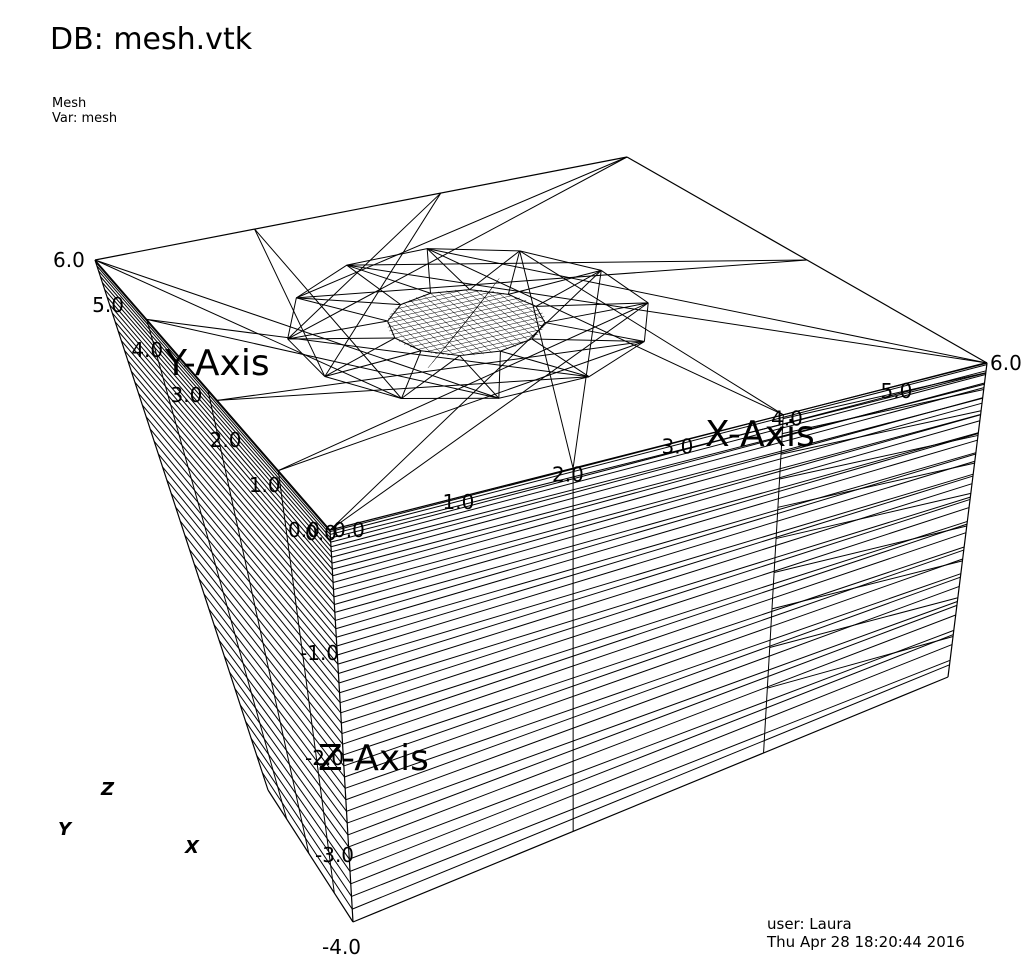 The width and height of the screenshot is (1024, 966). What do you see at coordinates (373, 758) in the screenshot?
I see `z-axis-title: Z-Axis` at bounding box center [373, 758].